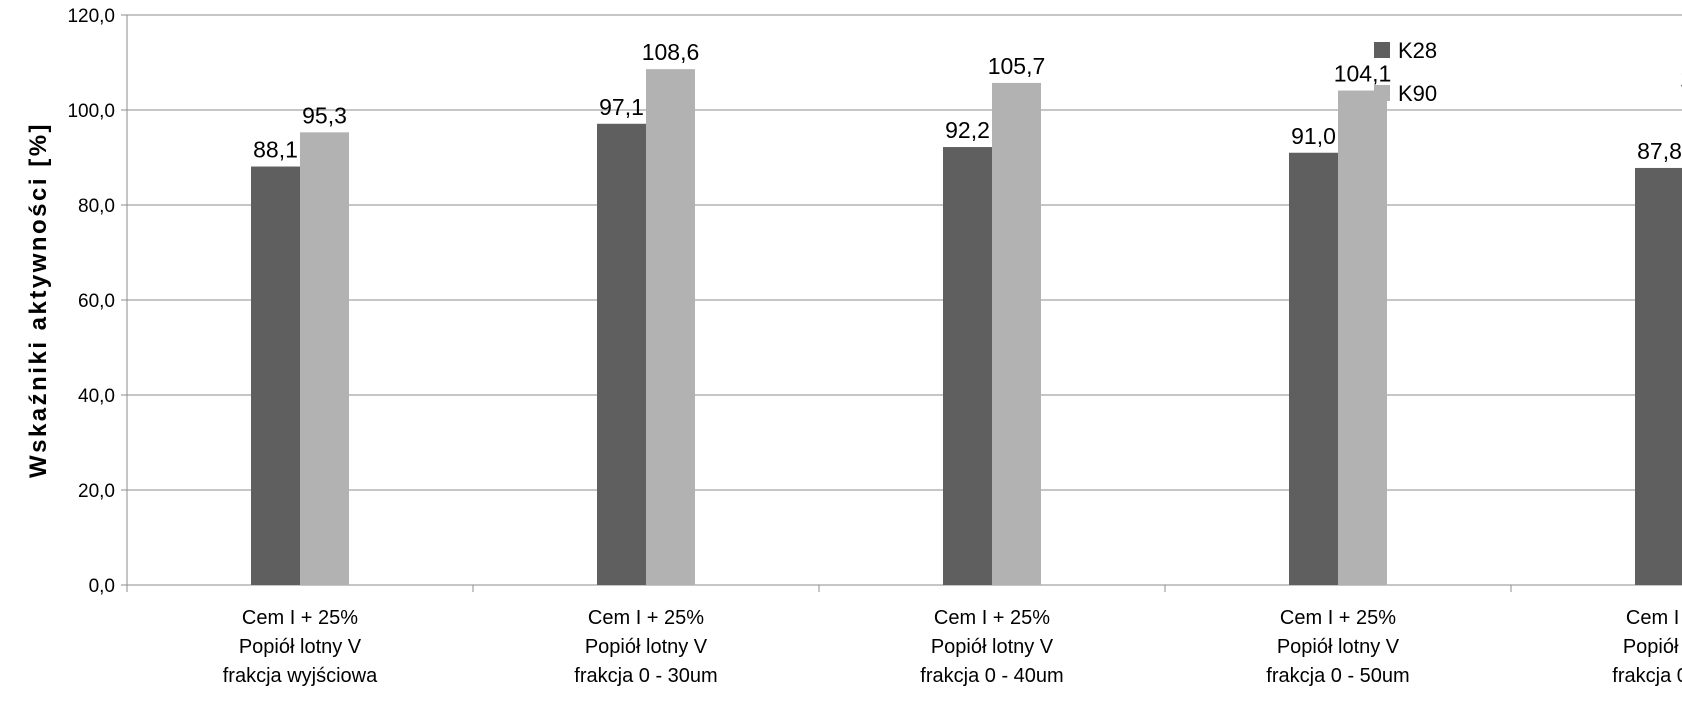 The width and height of the screenshot is (1682, 710). I want to click on y-tick-label: 60,0, so click(96, 301).